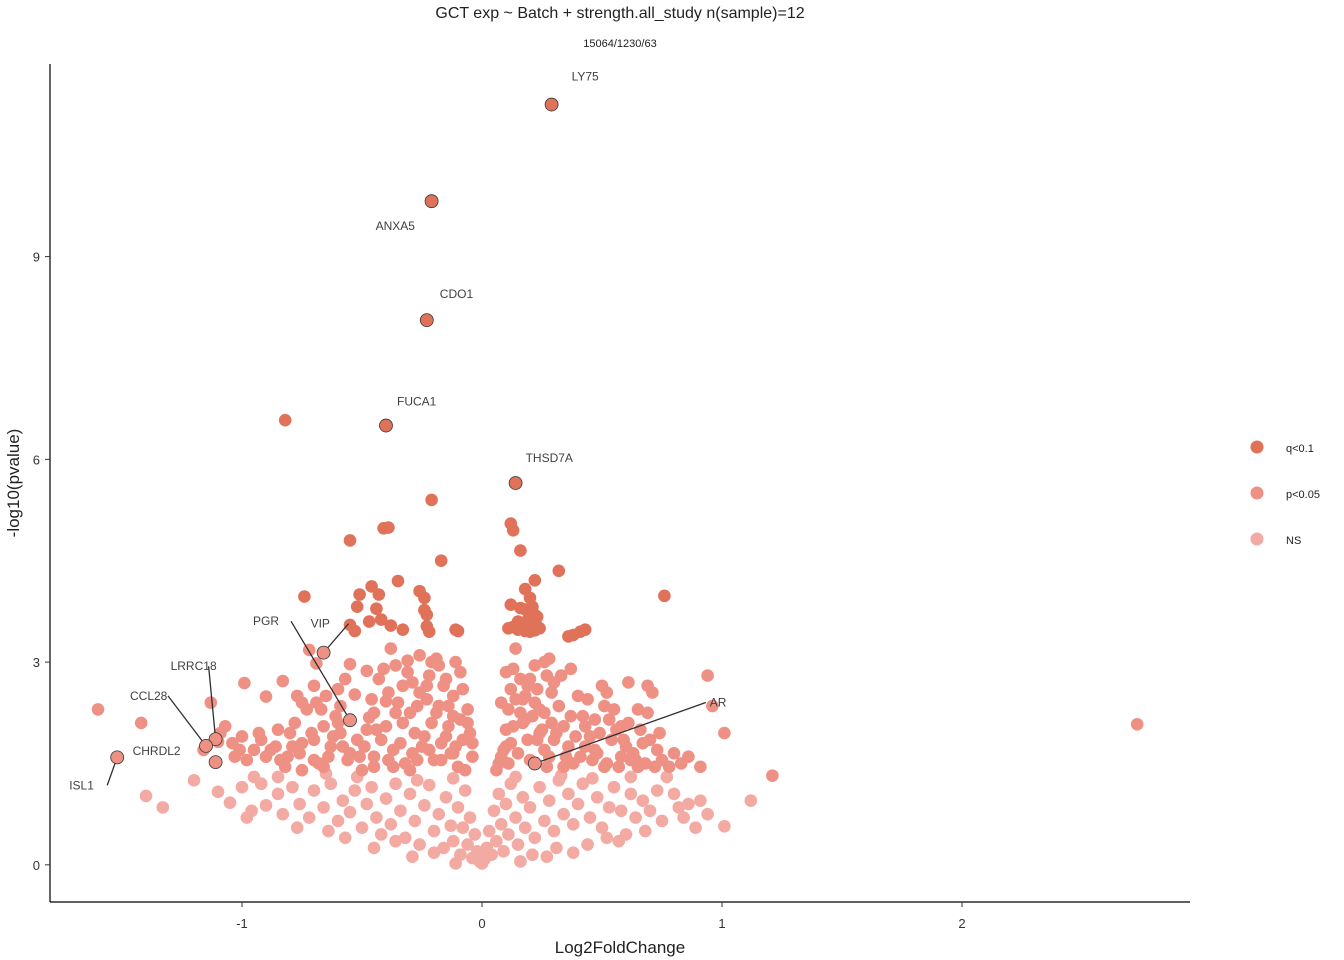  What do you see at coordinates (36, 257) in the screenshot?
I see `y-tick-label: 9` at bounding box center [36, 257].